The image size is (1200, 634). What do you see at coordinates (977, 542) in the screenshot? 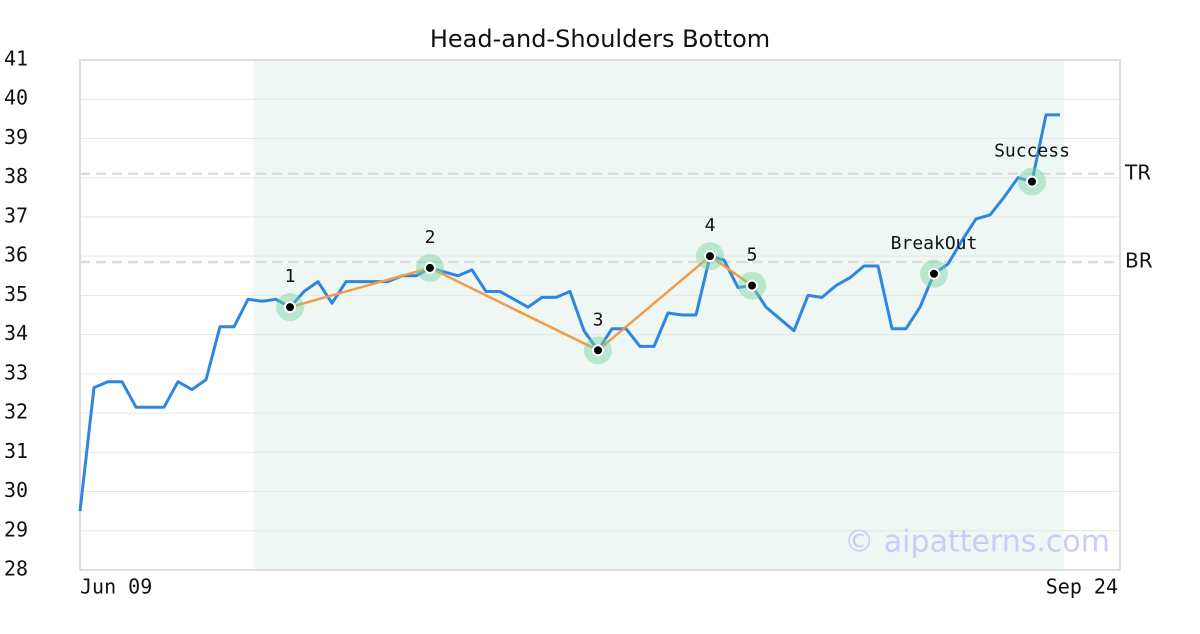
I see `watermark: © aipatterns.com` at bounding box center [977, 542].